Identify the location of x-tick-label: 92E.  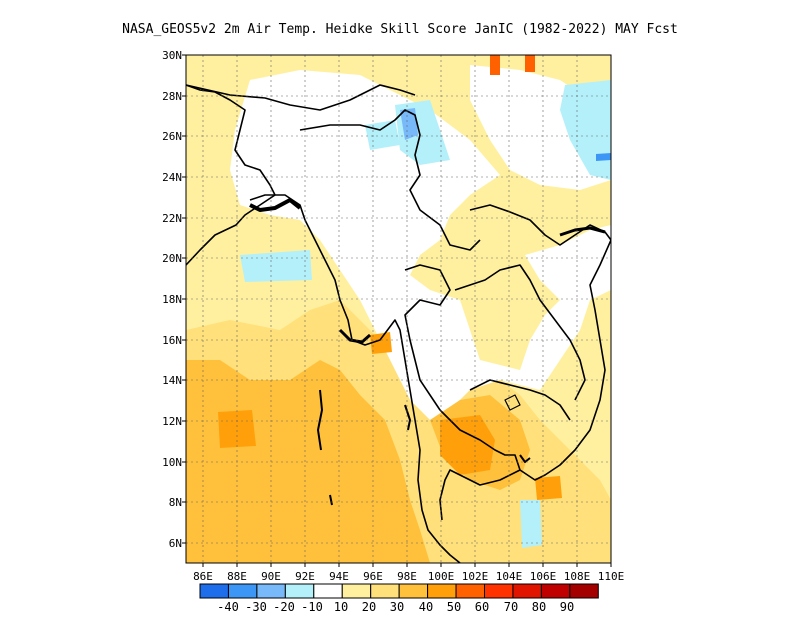
(305, 576).